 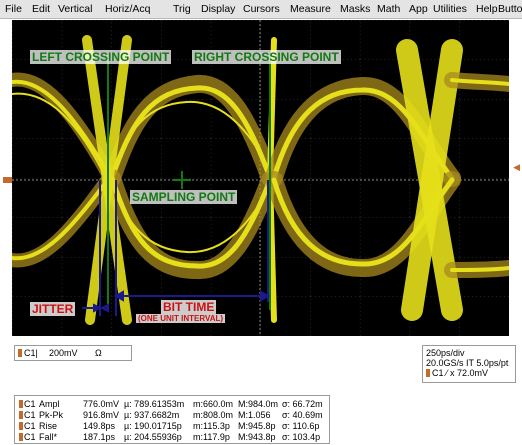 What do you see at coordinates (257, 426) in the screenshot?
I see `measurement-max: M:945.8p` at bounding box center [257, 426].